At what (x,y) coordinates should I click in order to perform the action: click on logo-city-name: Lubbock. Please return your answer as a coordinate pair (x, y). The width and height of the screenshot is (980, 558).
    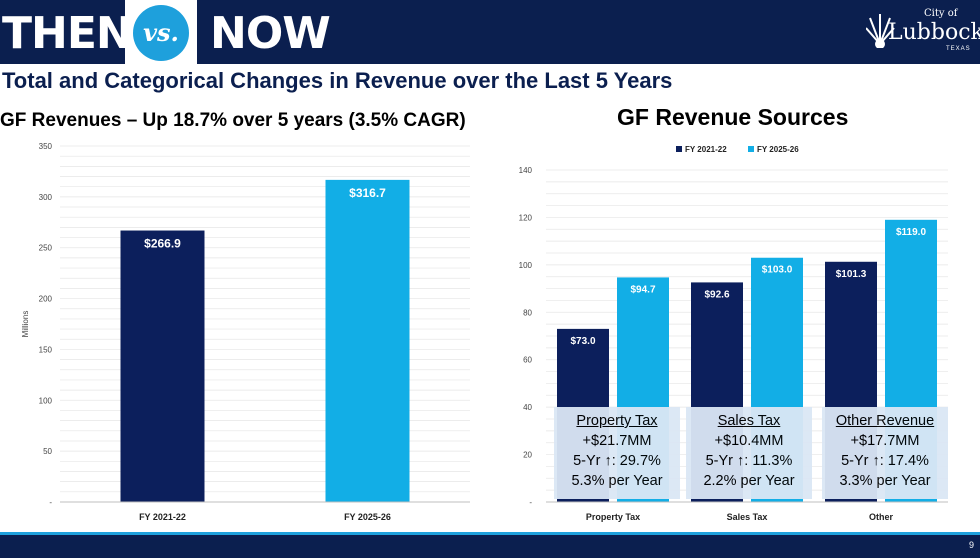
    Looking at the image, I should click on (934, 32).